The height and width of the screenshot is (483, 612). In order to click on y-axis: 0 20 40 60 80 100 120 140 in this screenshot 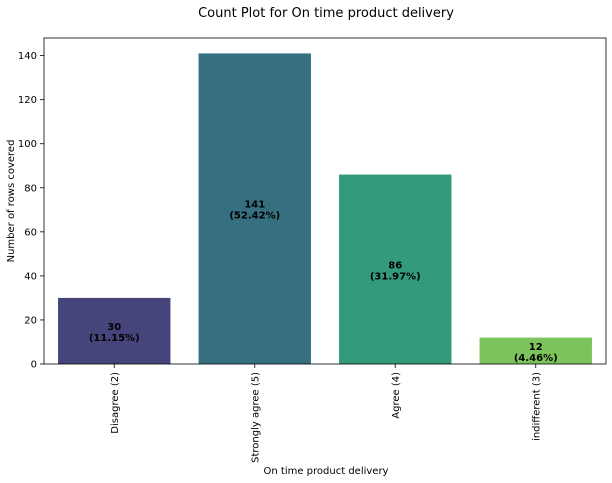, I will do `click(31, 211)`.